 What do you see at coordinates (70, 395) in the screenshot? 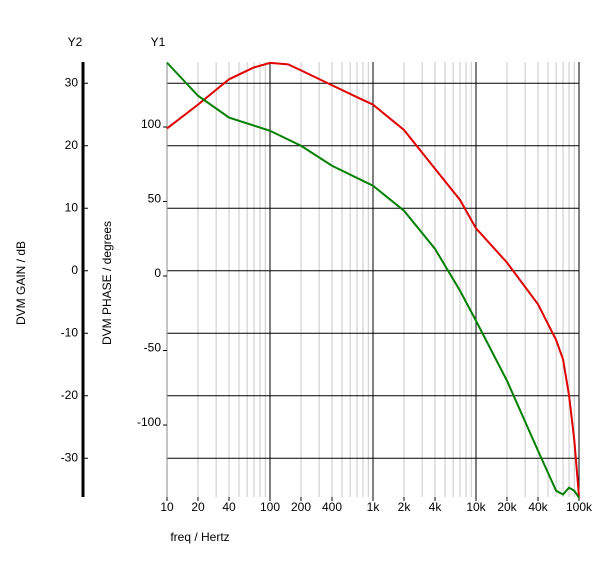
I see `y2-tick-label: -20` at bounding box center [70, 395].